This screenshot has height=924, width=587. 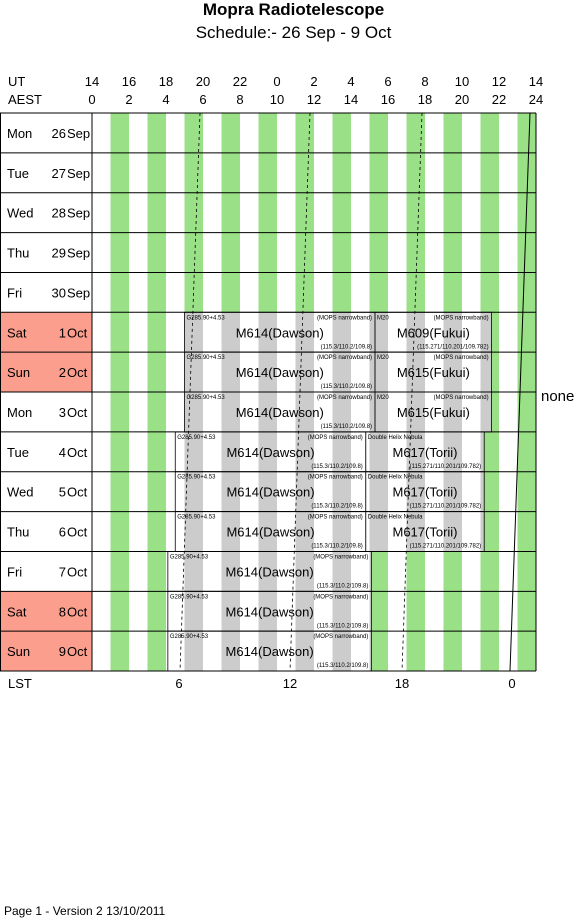 What do you see at coordinates (18, 173) in the screenshot?
I see `day-dow: Tue` at bounding box center [18, 173].